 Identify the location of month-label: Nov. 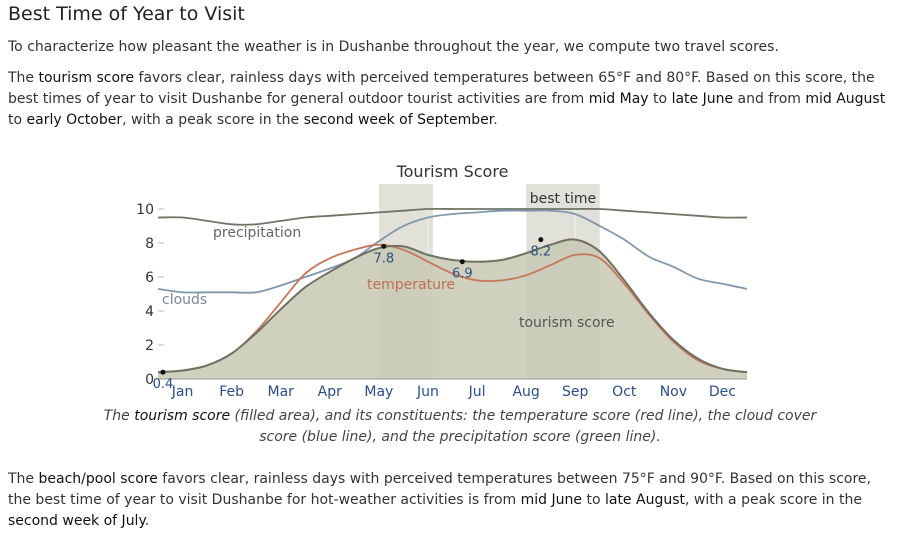
(673, 392).